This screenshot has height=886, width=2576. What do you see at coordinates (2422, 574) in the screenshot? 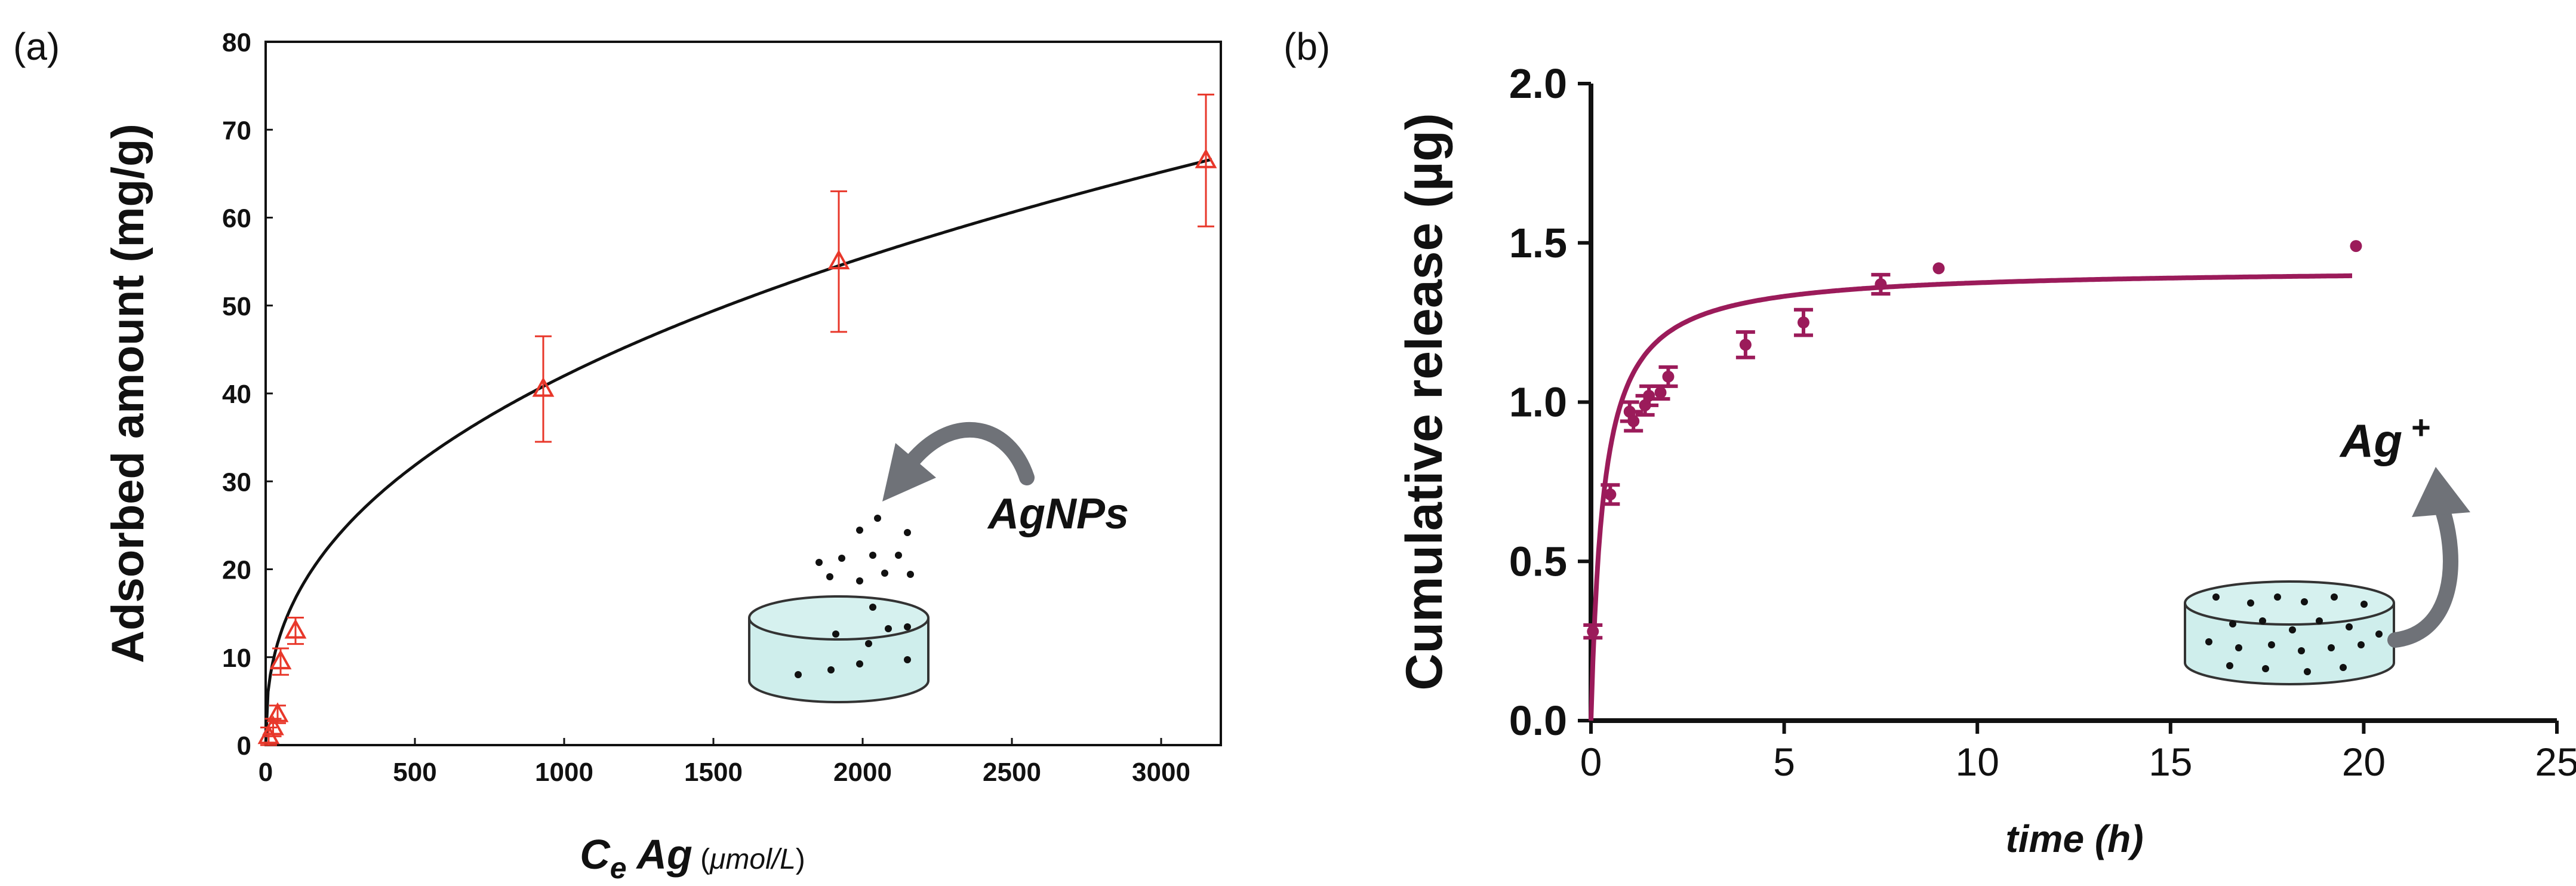
I see `curved-arrow-icon-b` at bounding box center [2422, 574].